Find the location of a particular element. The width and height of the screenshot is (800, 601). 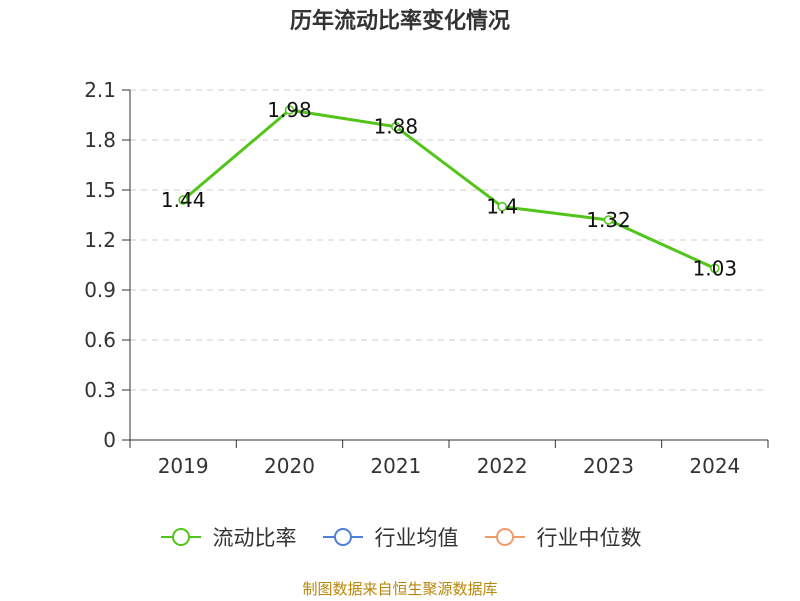

legend-label: 行业均值 is located at coordinates (416, 538).